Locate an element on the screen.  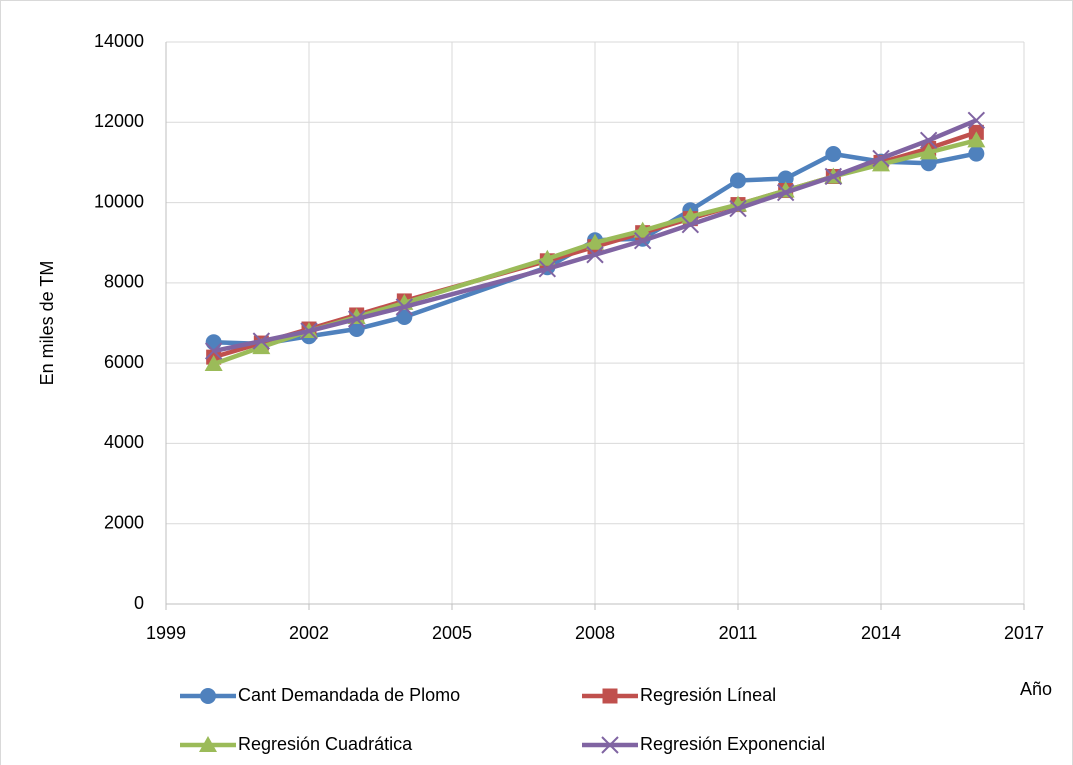
y-tick-label: 0 is located at coordinates (139, 603).